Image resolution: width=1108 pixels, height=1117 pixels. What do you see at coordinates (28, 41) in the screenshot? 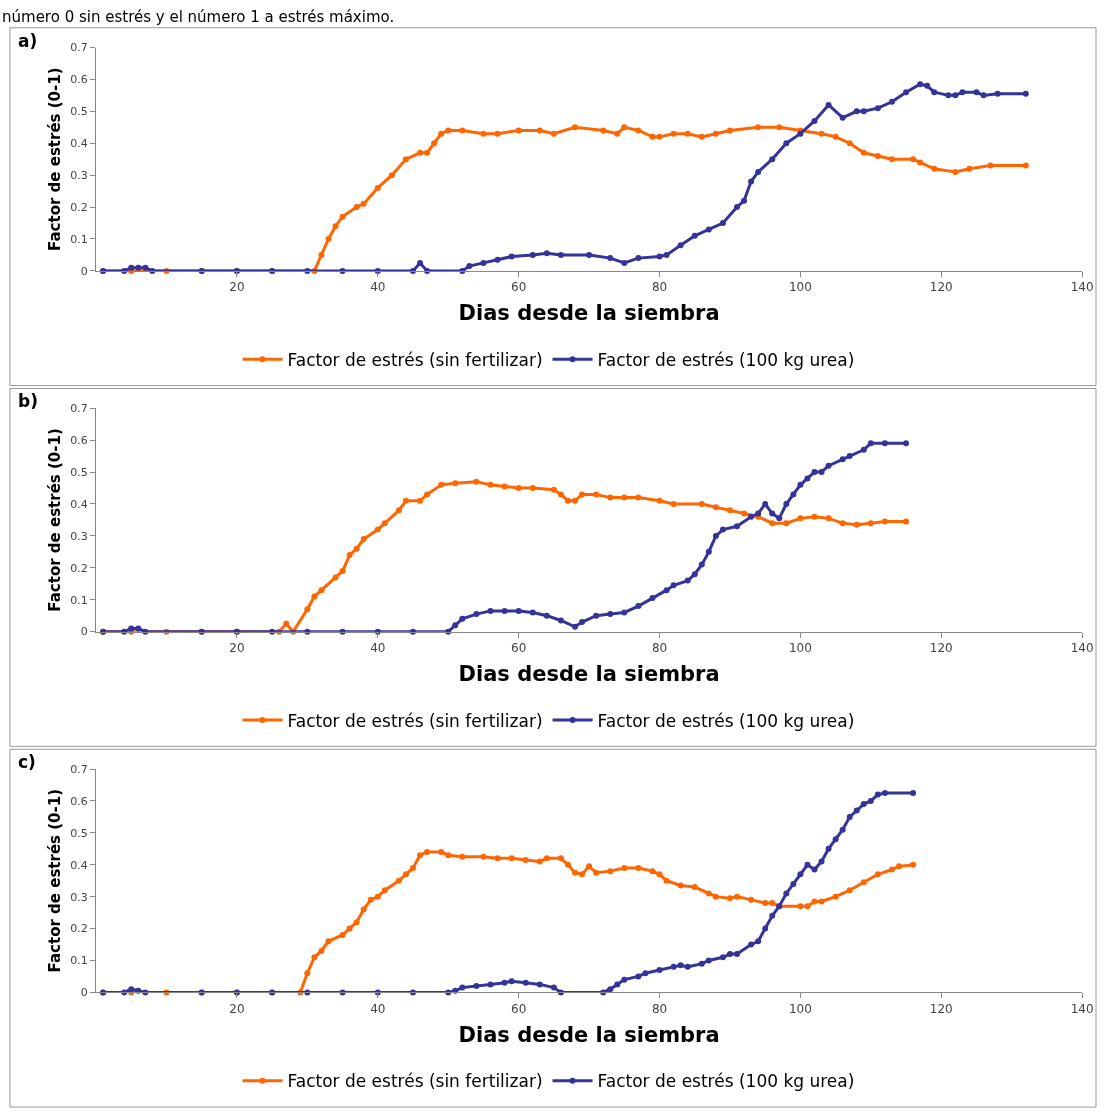
I see `chart-title: a)` at bounding box center [28, 41].